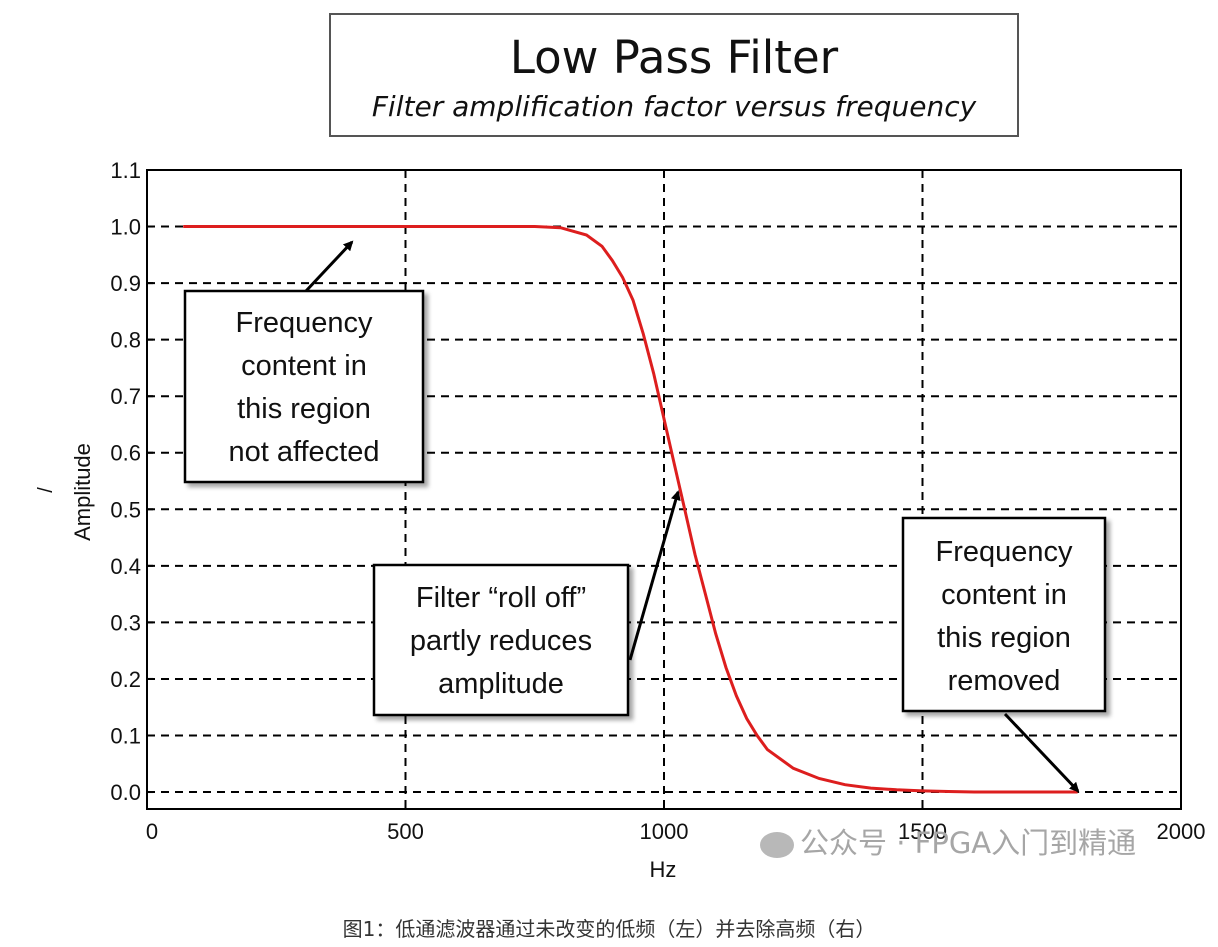  What do you see at coordinates (777, 845) in the screenshot?
I see `wechat-icon` at bounding box center [777, 845].